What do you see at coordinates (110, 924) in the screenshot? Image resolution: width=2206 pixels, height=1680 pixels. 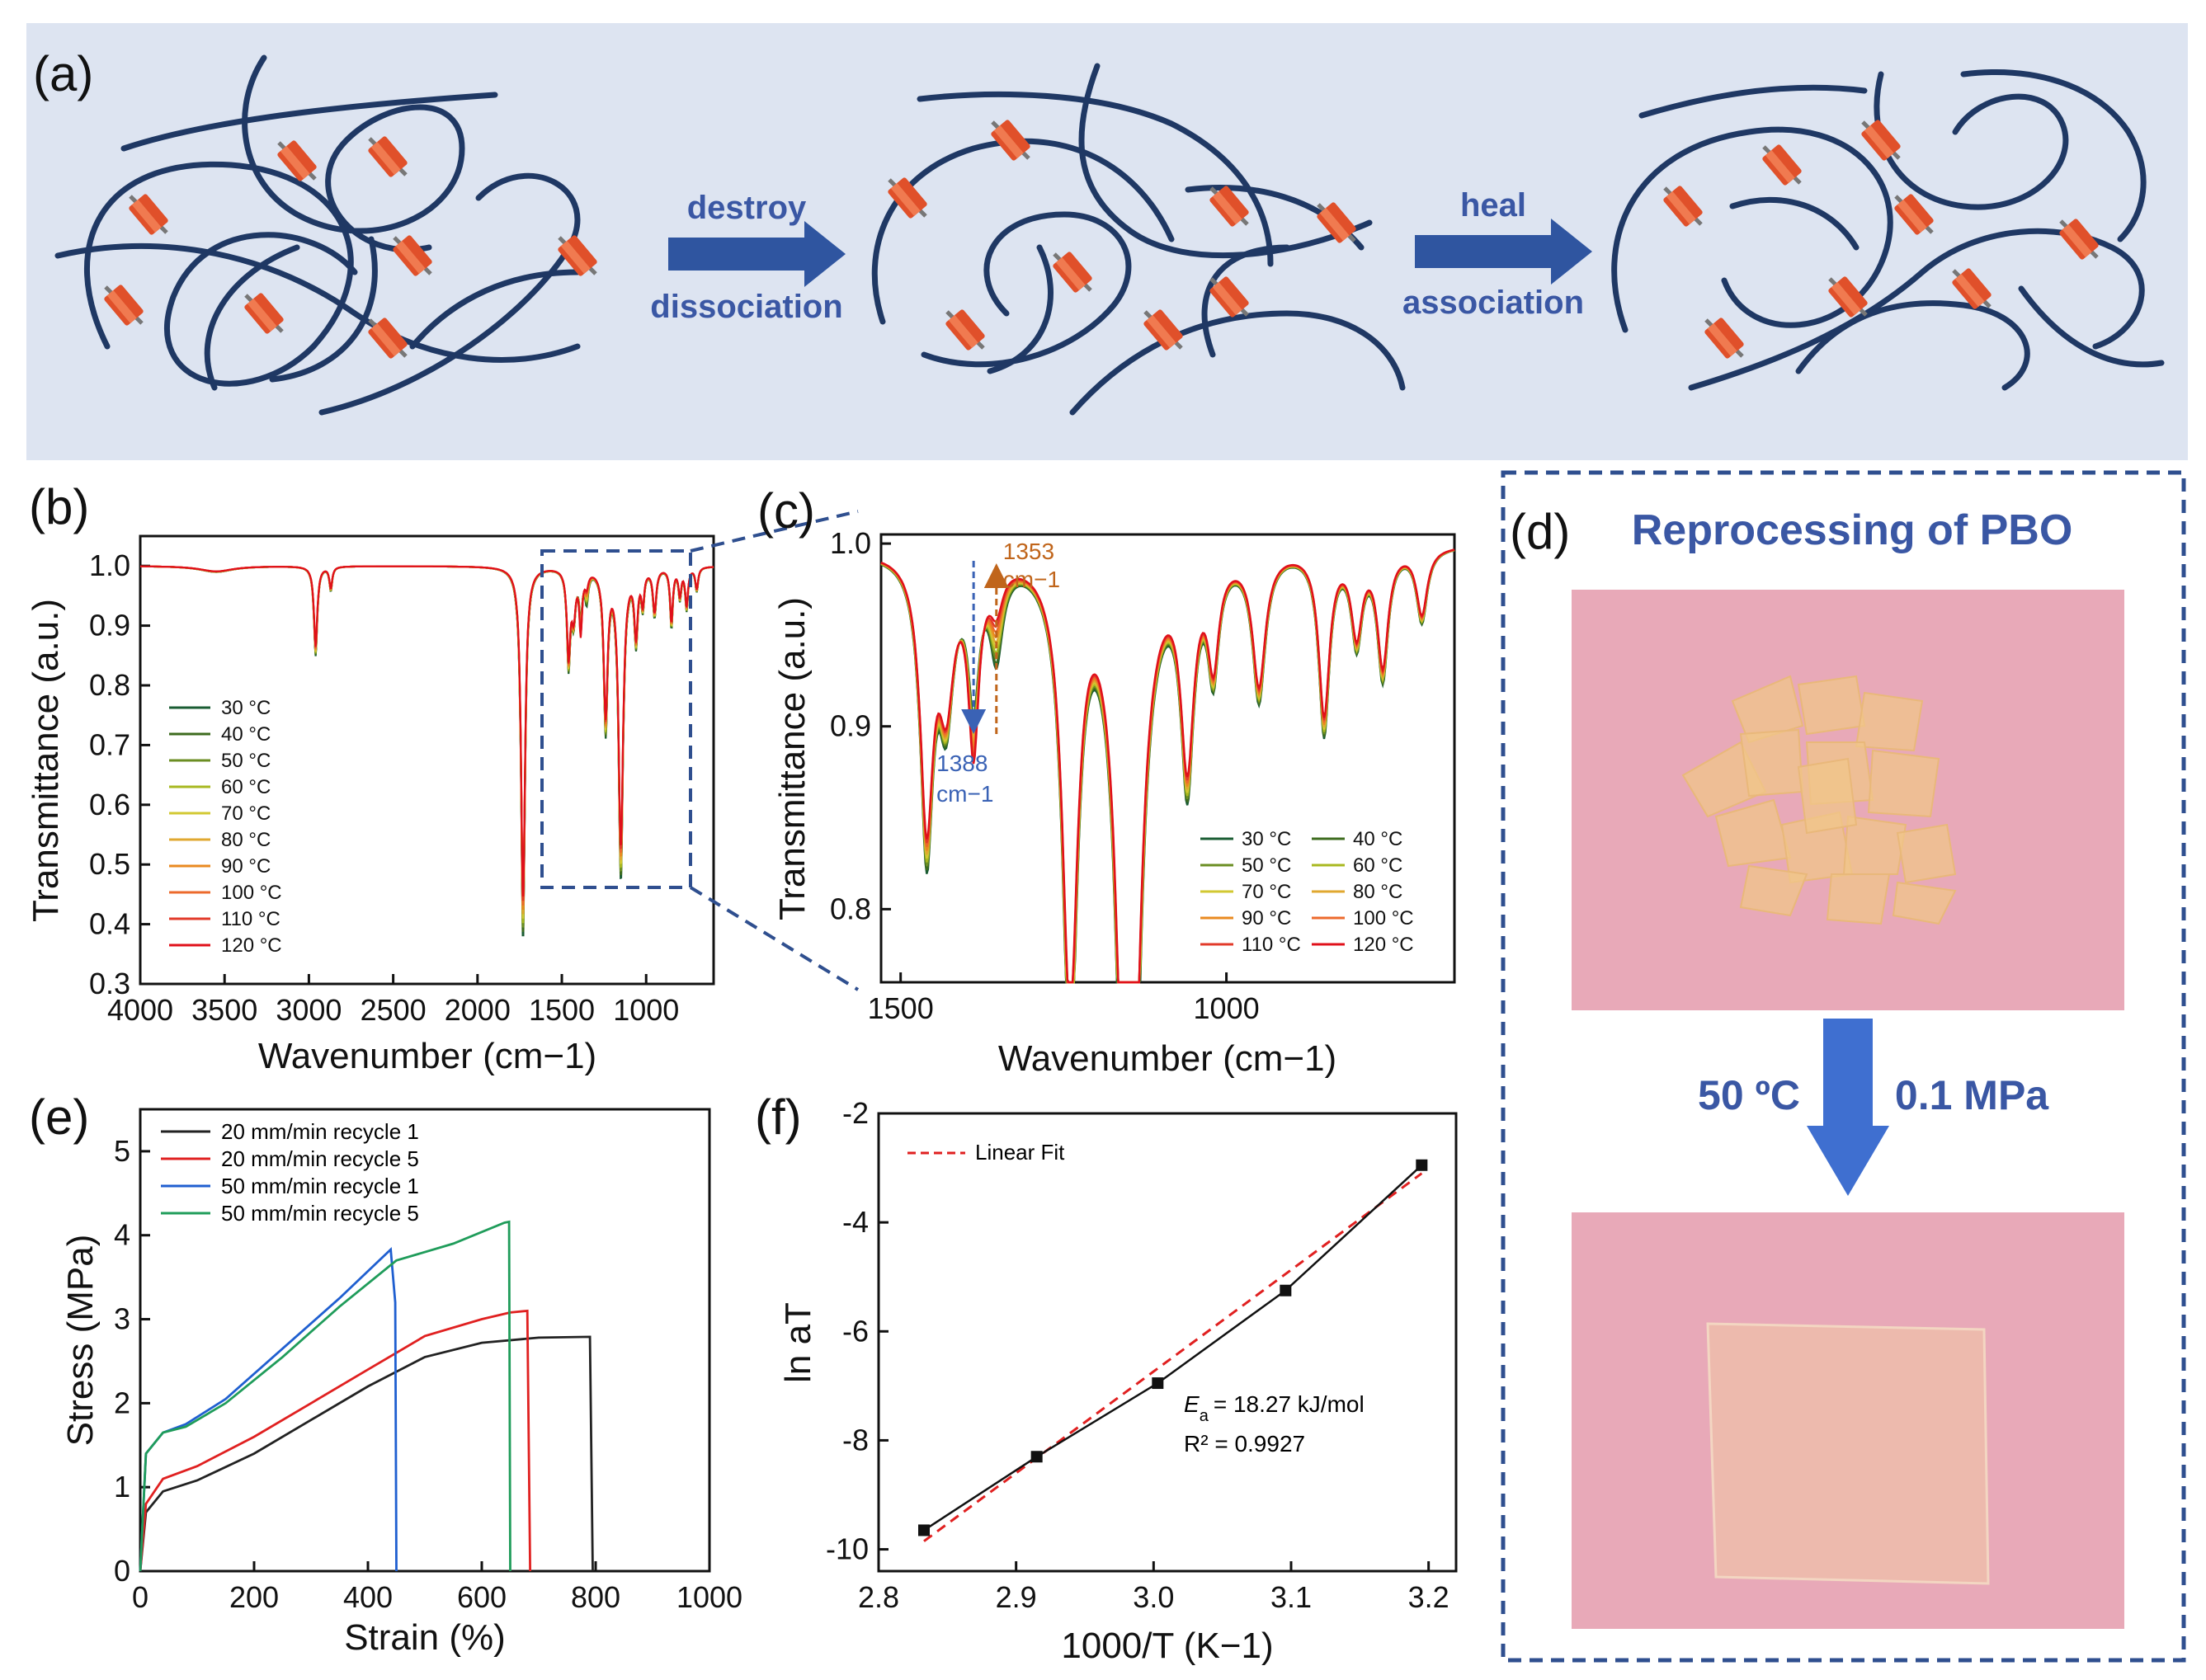 I see `y-tick-label: 0.4` at bounding box center [110, 924].